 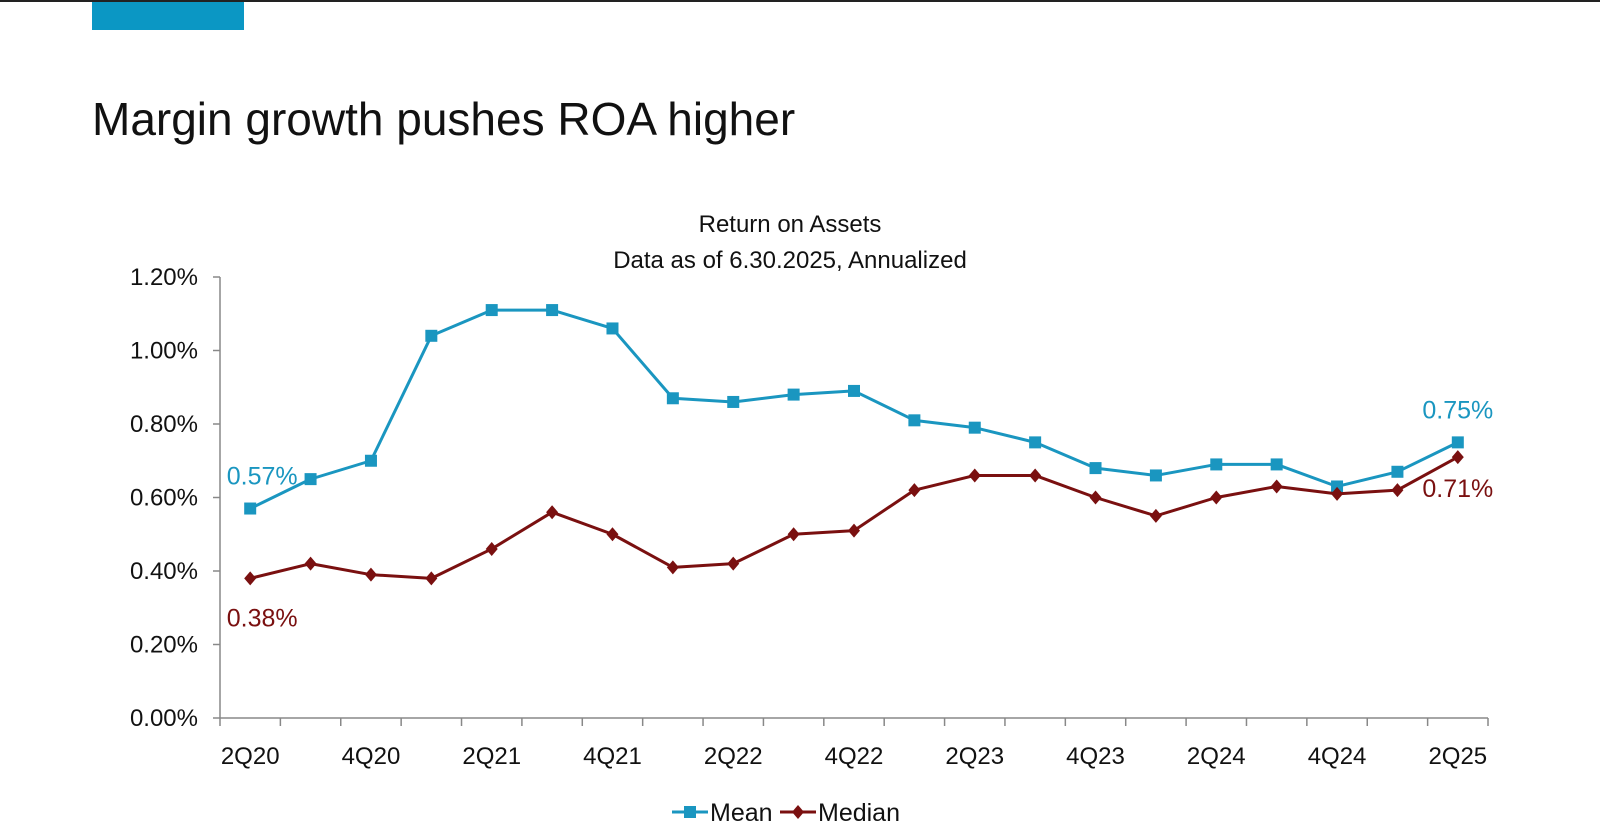 What do you see at coordinates (798, 812) in the screenshot?
I see `median-legend-marker` at bounding box center [798, 812].